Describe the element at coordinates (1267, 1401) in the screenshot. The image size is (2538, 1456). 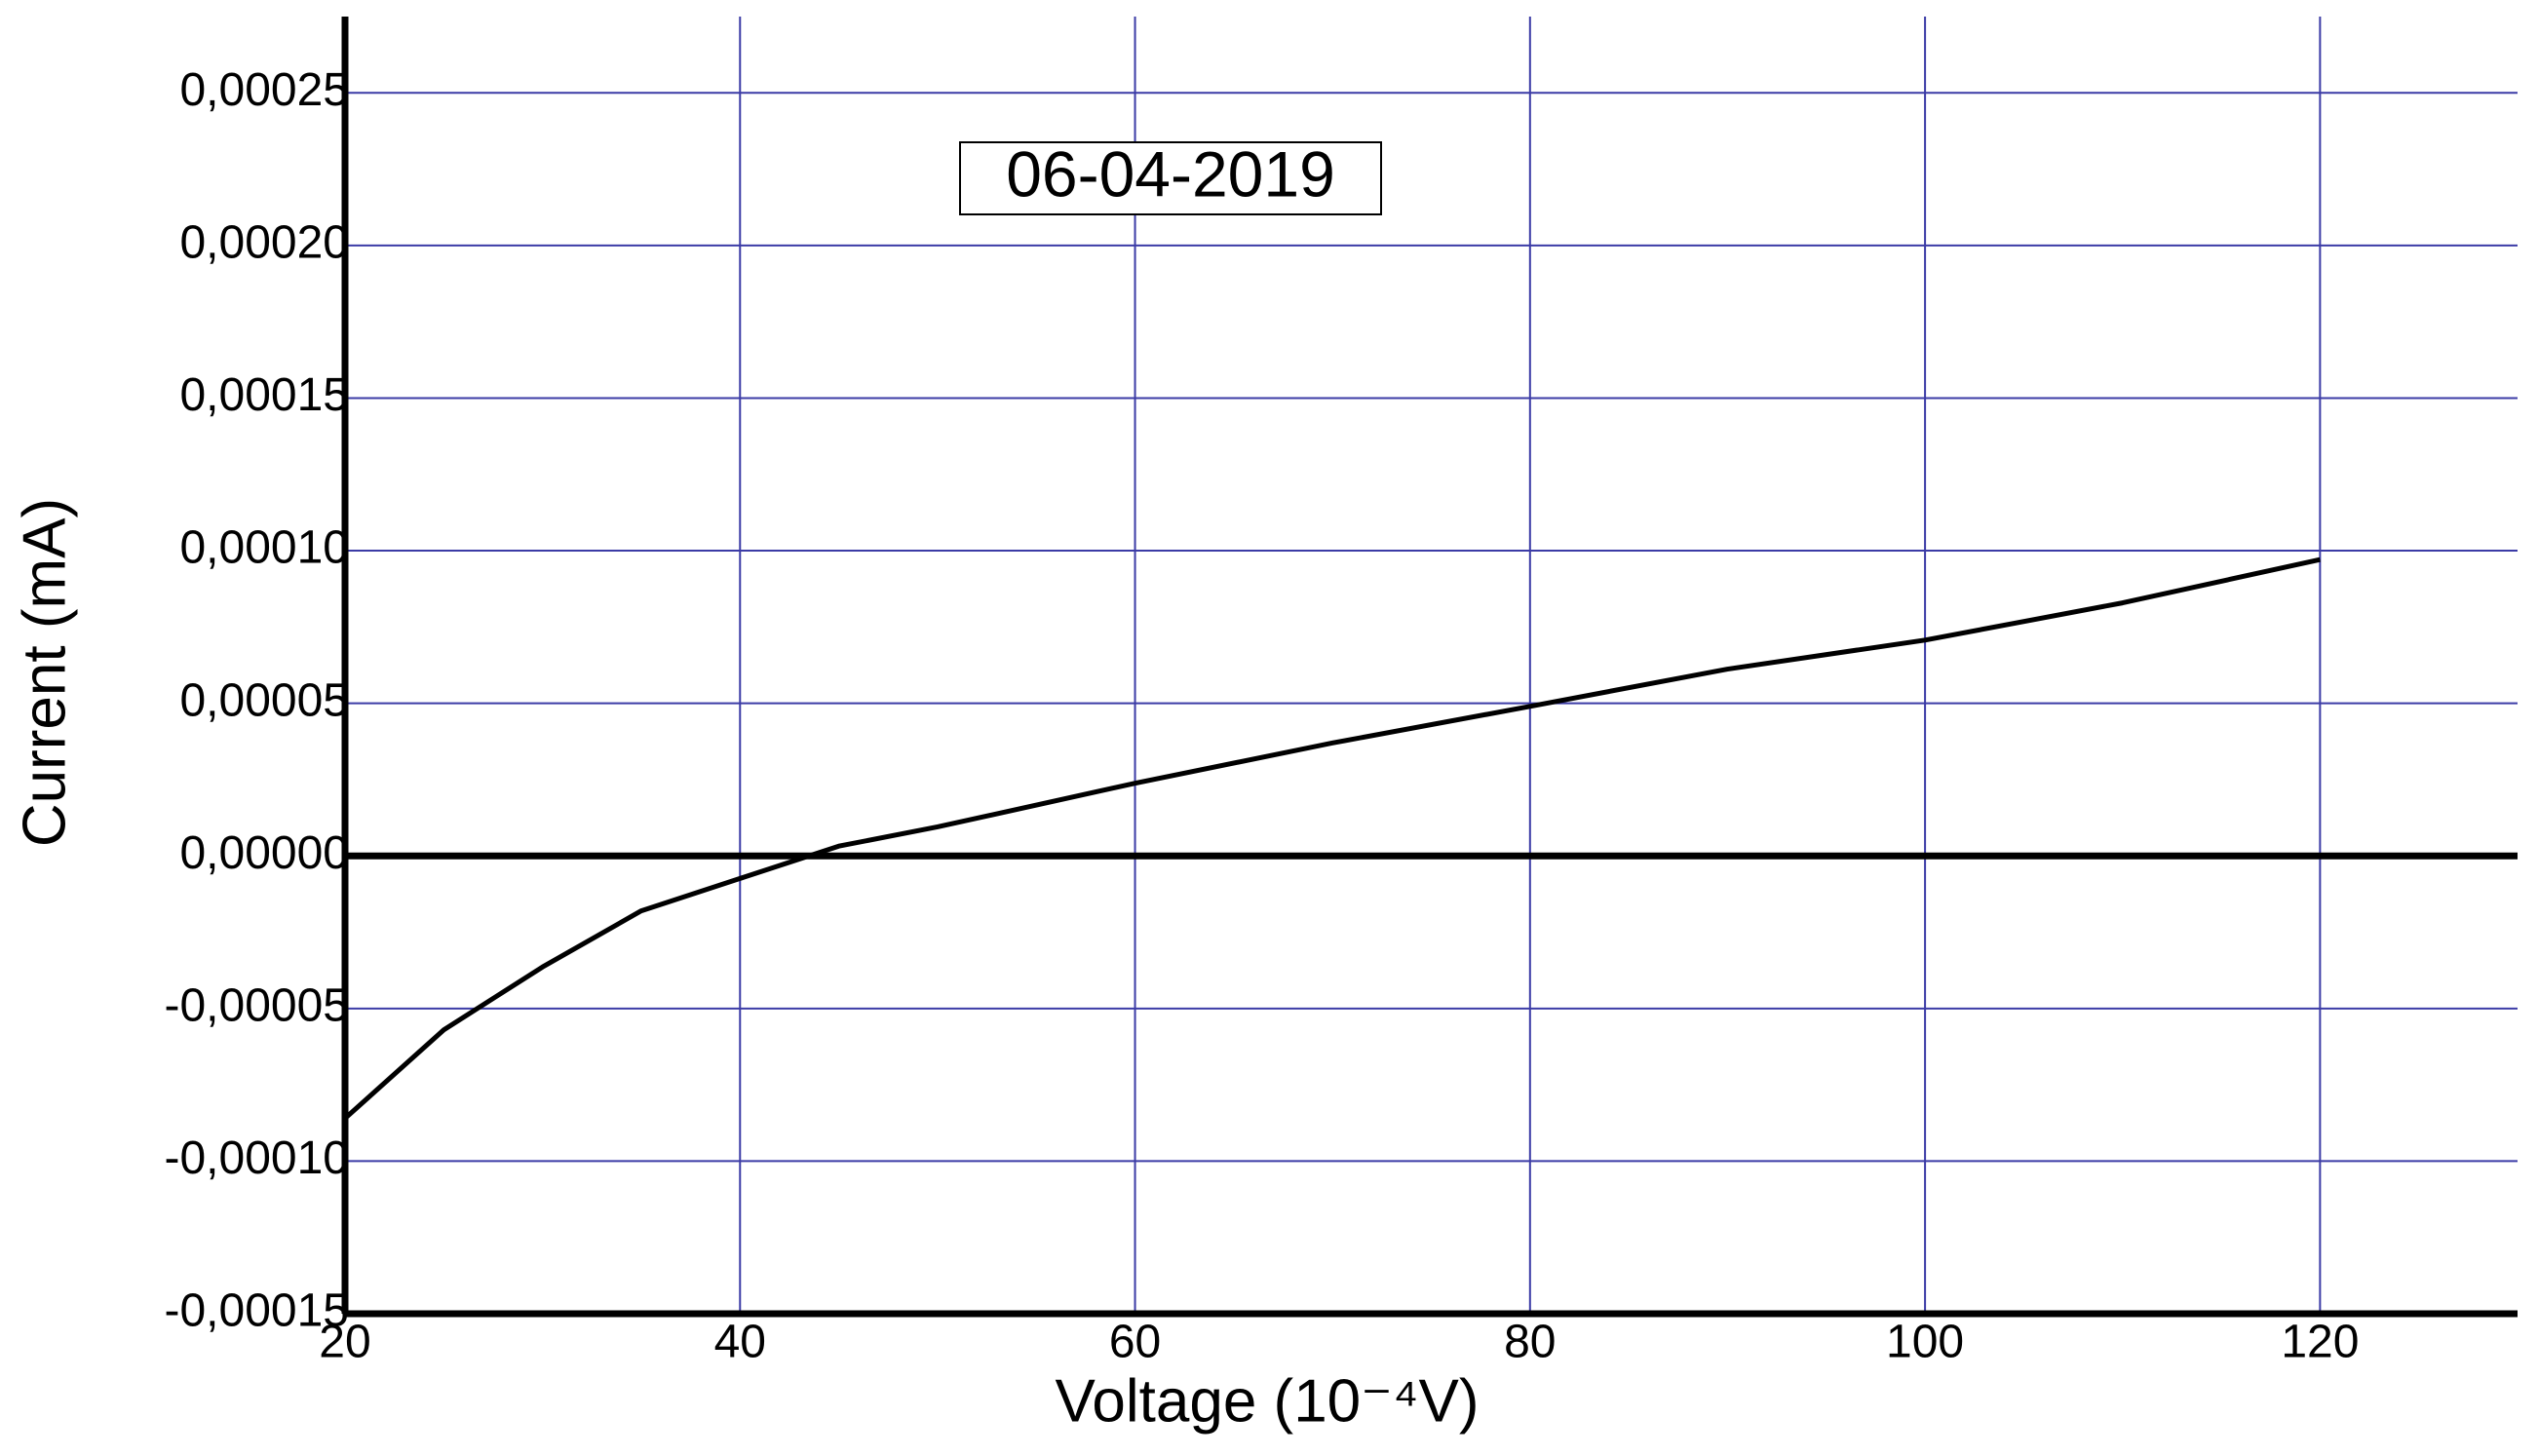
I see `x-axis-label: Voltage (10⁻⁴V)` at that location.